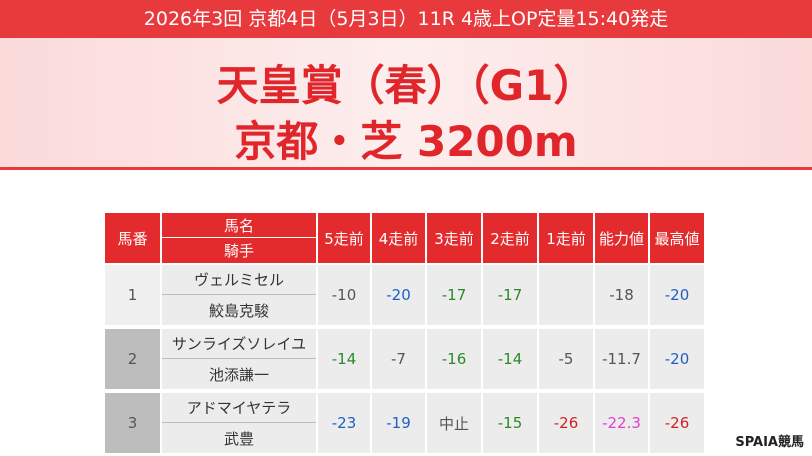  What do you see at coordinates (398, 359) in the screenshot?
I see `result-cell: -7` at bounding box center [398, 359].